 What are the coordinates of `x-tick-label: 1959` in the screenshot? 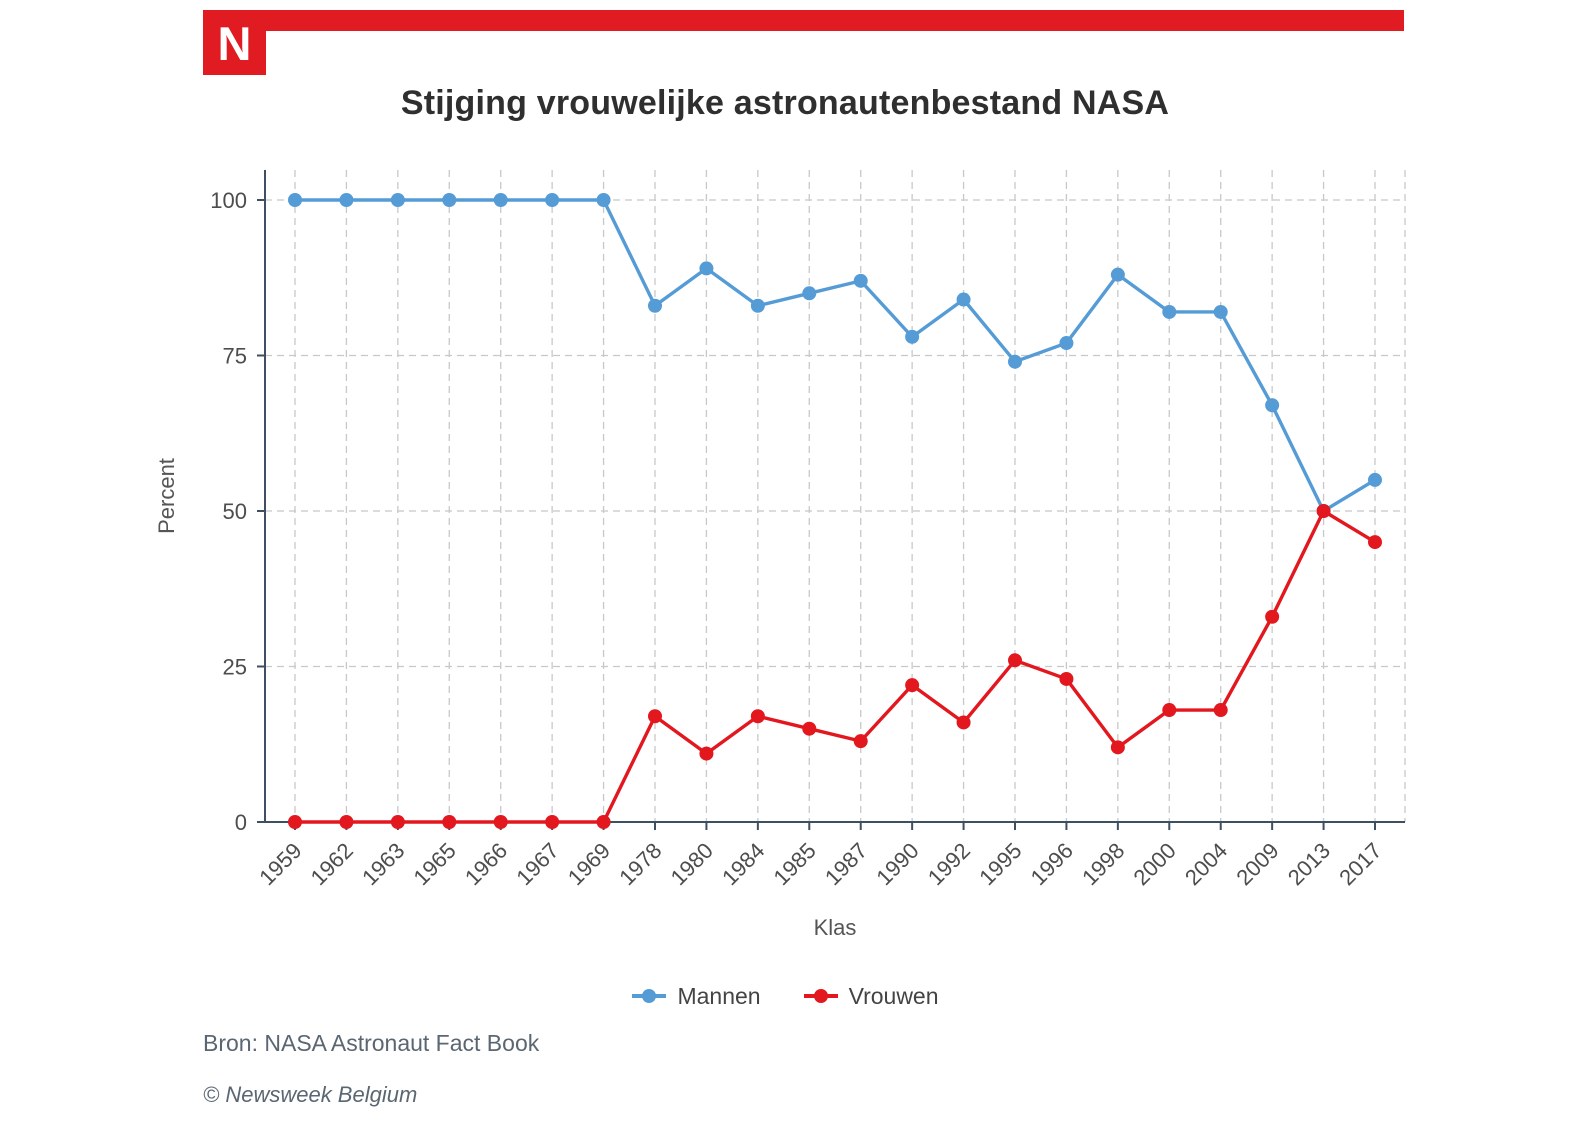 It's located at (280, 864).